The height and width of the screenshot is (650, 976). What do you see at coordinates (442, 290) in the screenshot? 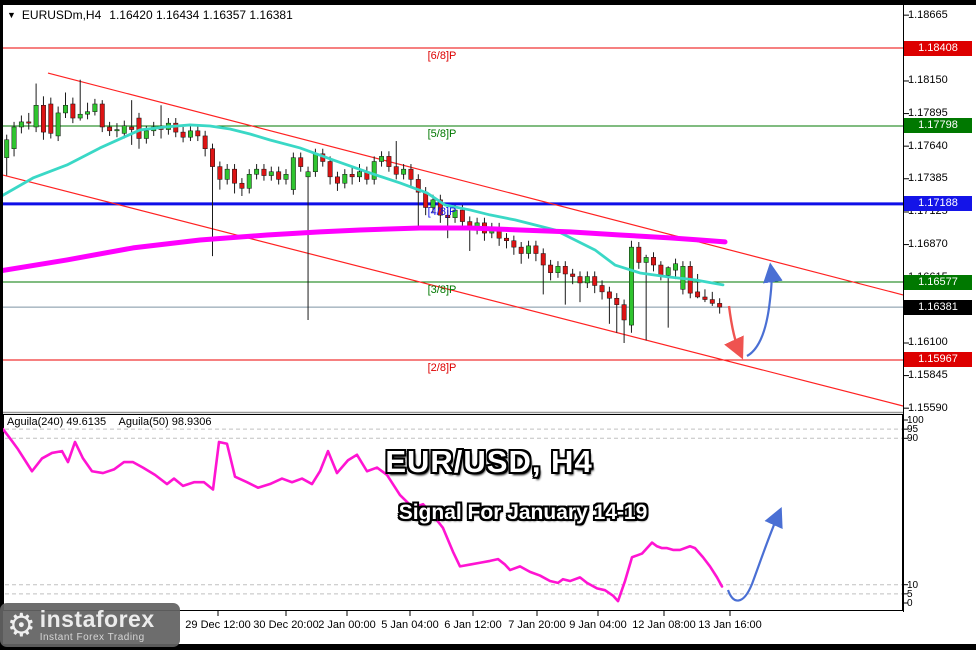
I see `murrey-level-label: [3/8]P` at bounding box center [442, 290].